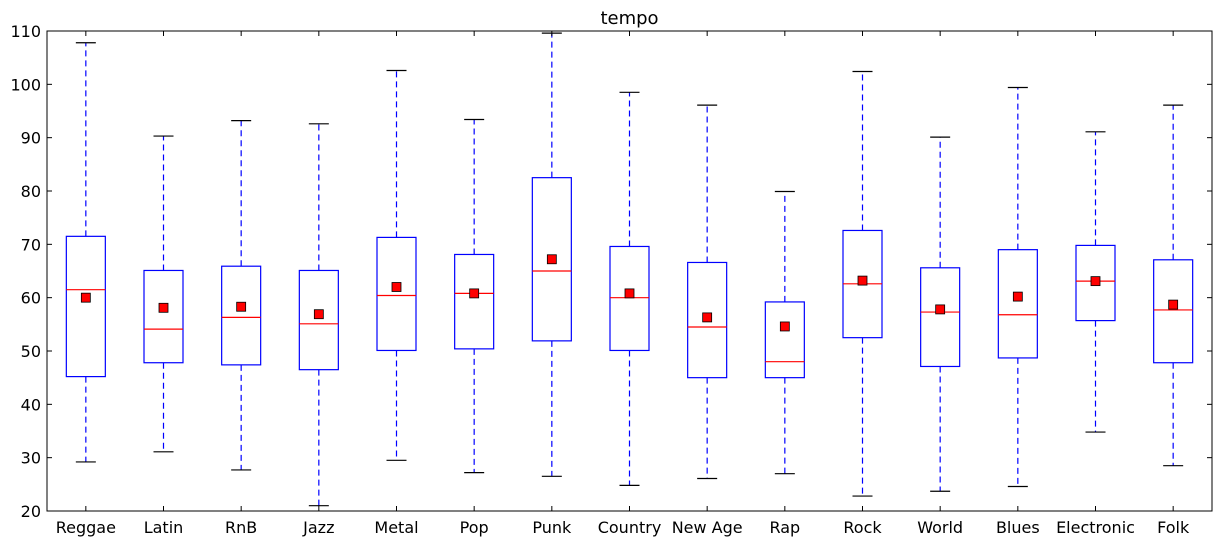 Image resolution: width=1219 pixels, height=545 pixels. I want to click on x-tick-label: Rock, so click(862, 527).